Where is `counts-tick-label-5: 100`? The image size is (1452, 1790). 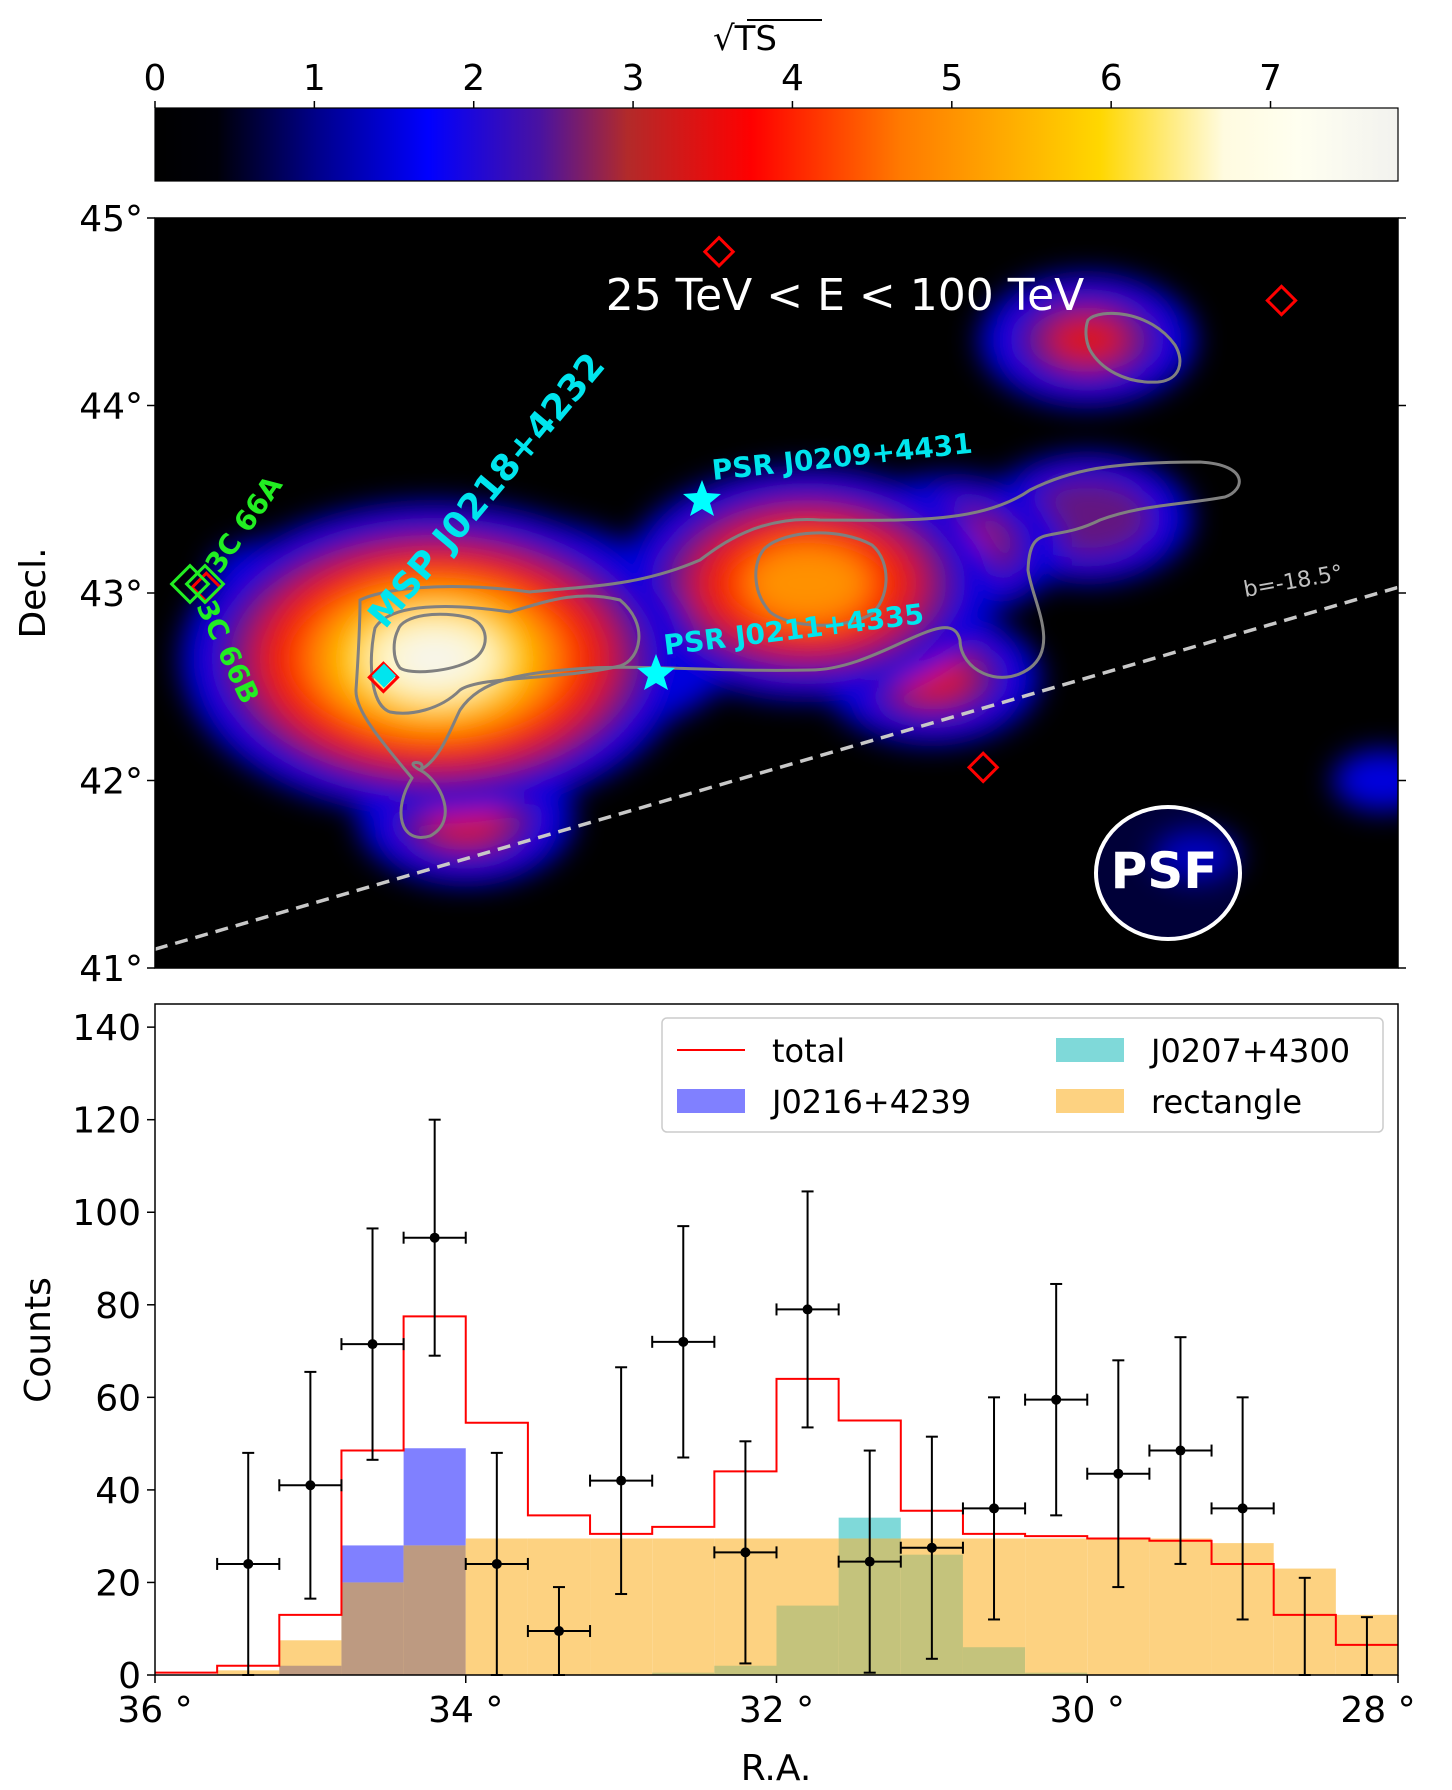 counts-tick-label-5: 100 is located at coordinates (106, 1213).